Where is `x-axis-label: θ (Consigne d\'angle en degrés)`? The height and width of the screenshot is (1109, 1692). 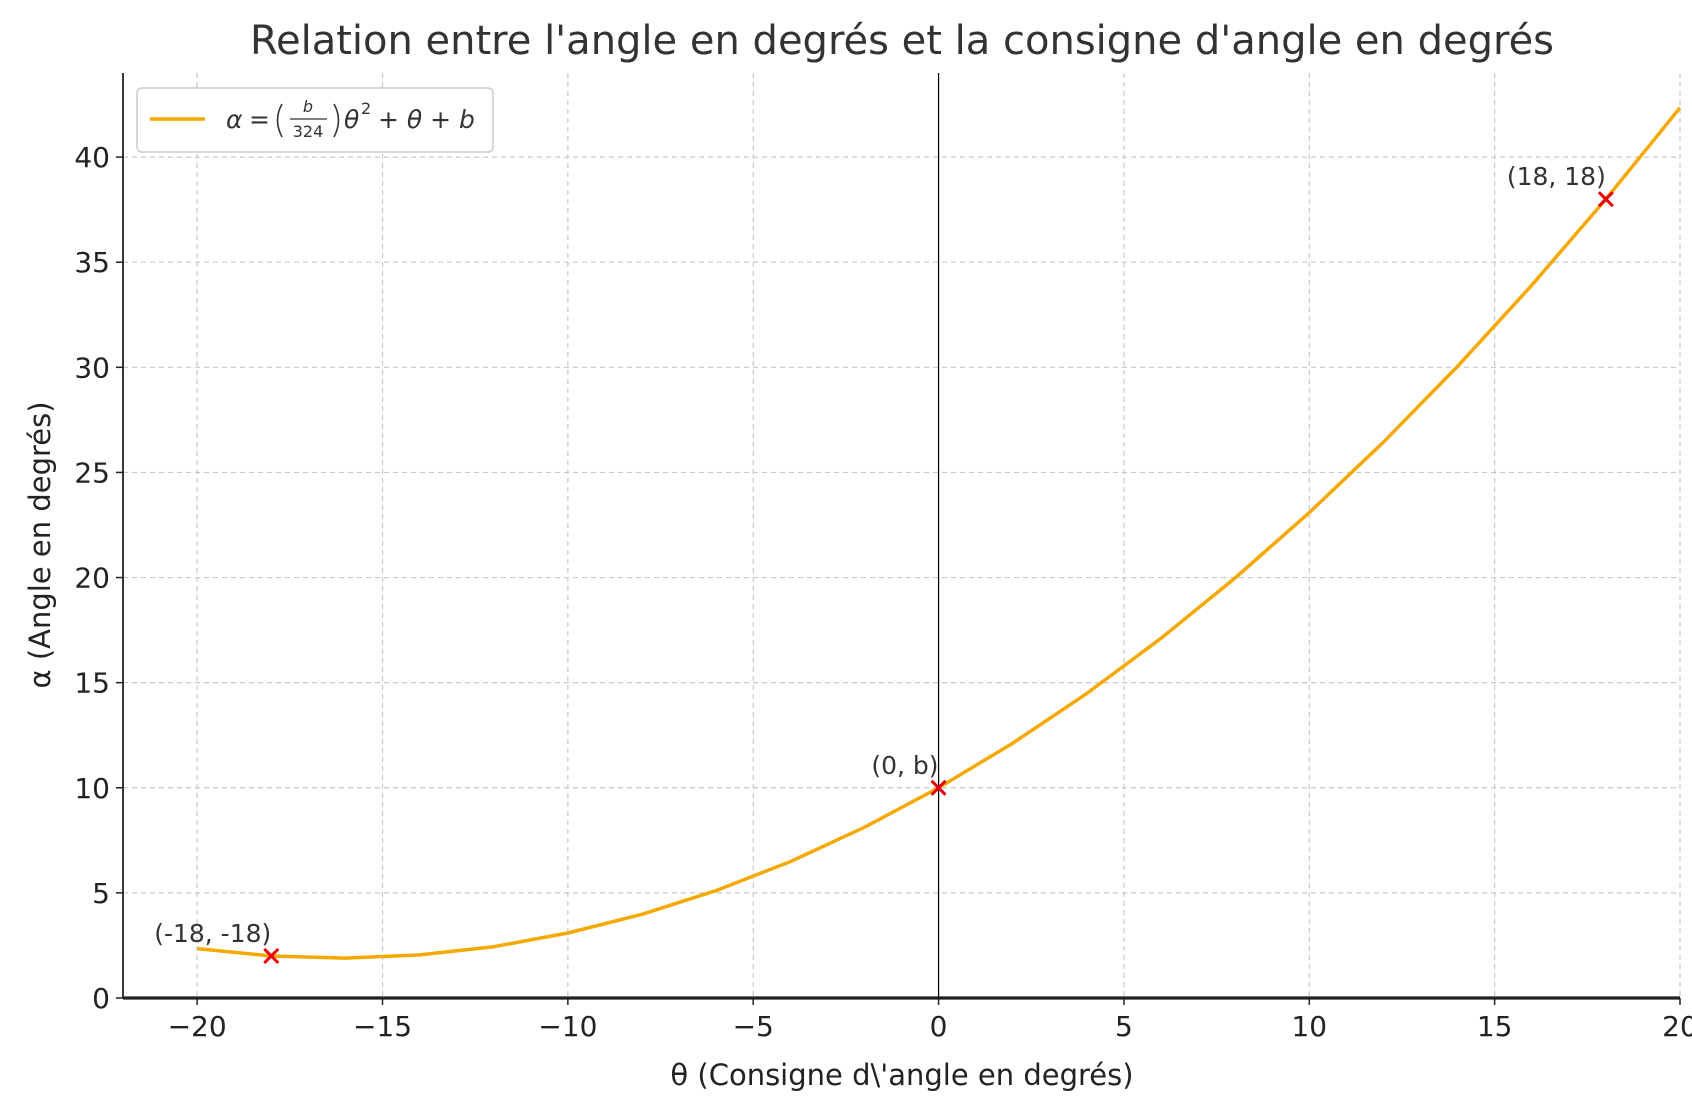 x-axis-label: θ (Consigne d\'angle en degrés) is located at coordinates (901, 1075).